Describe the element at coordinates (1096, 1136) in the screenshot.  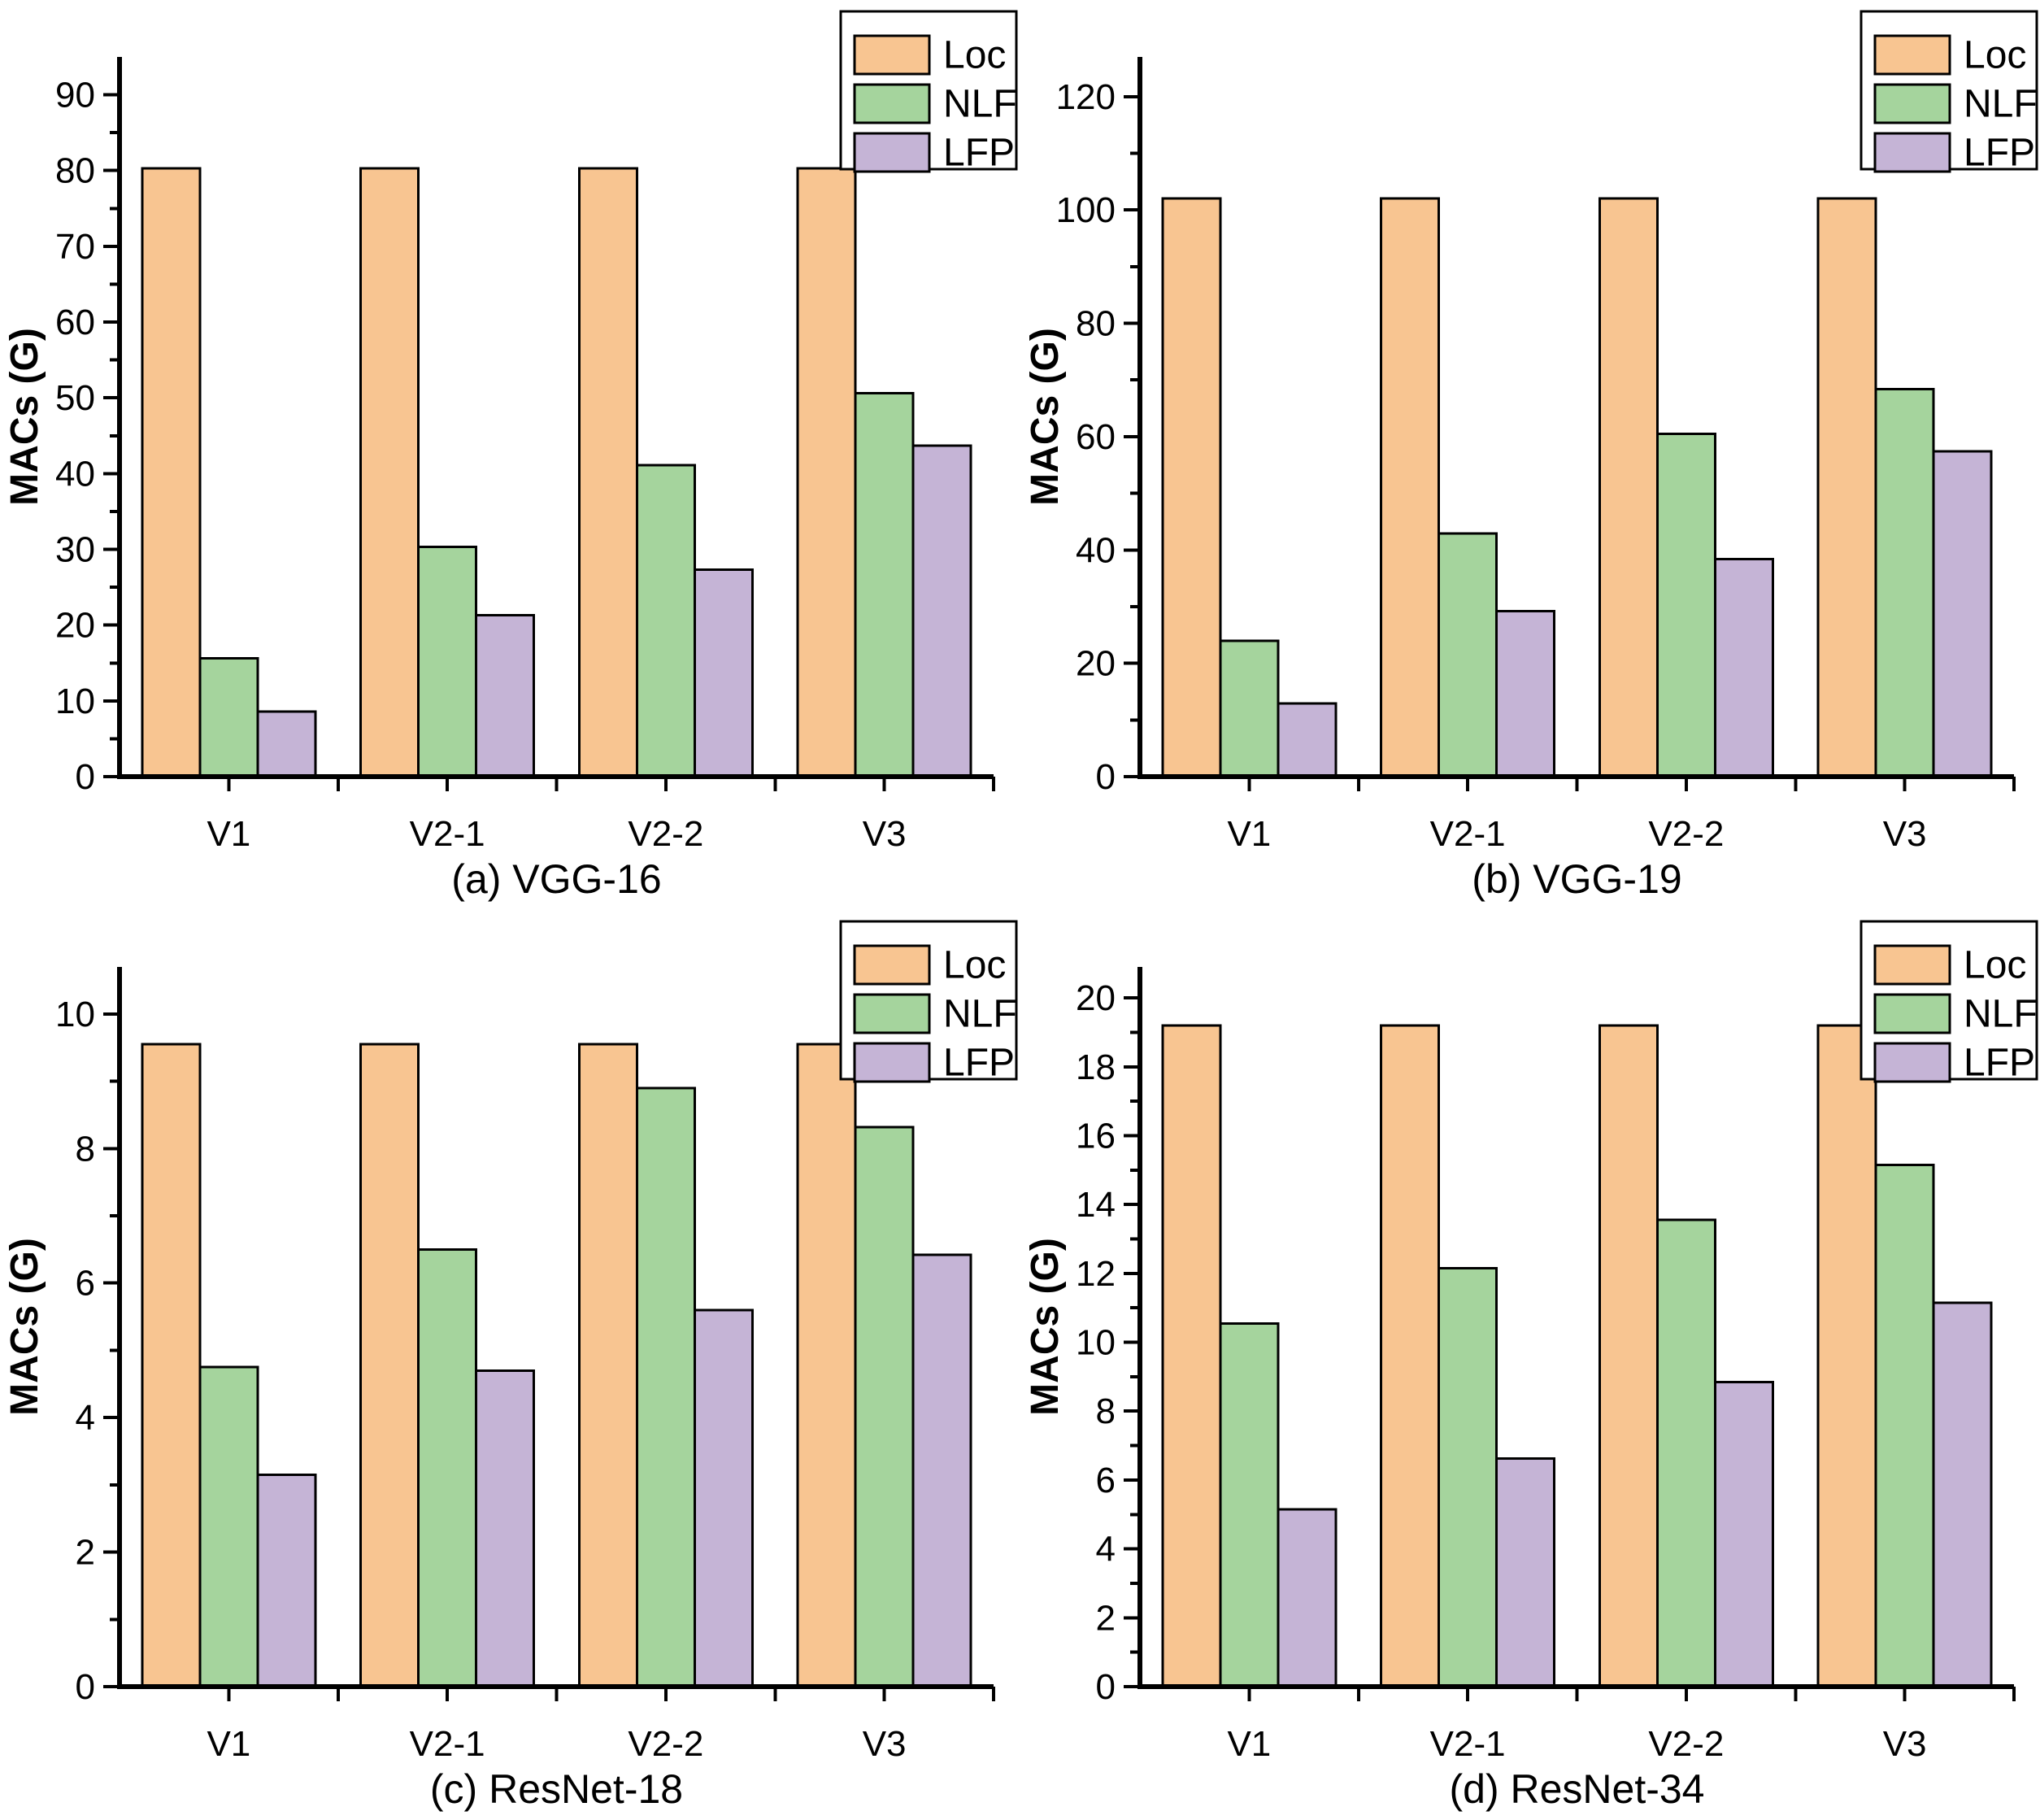
I see `y-tick-label: 16` at that location.